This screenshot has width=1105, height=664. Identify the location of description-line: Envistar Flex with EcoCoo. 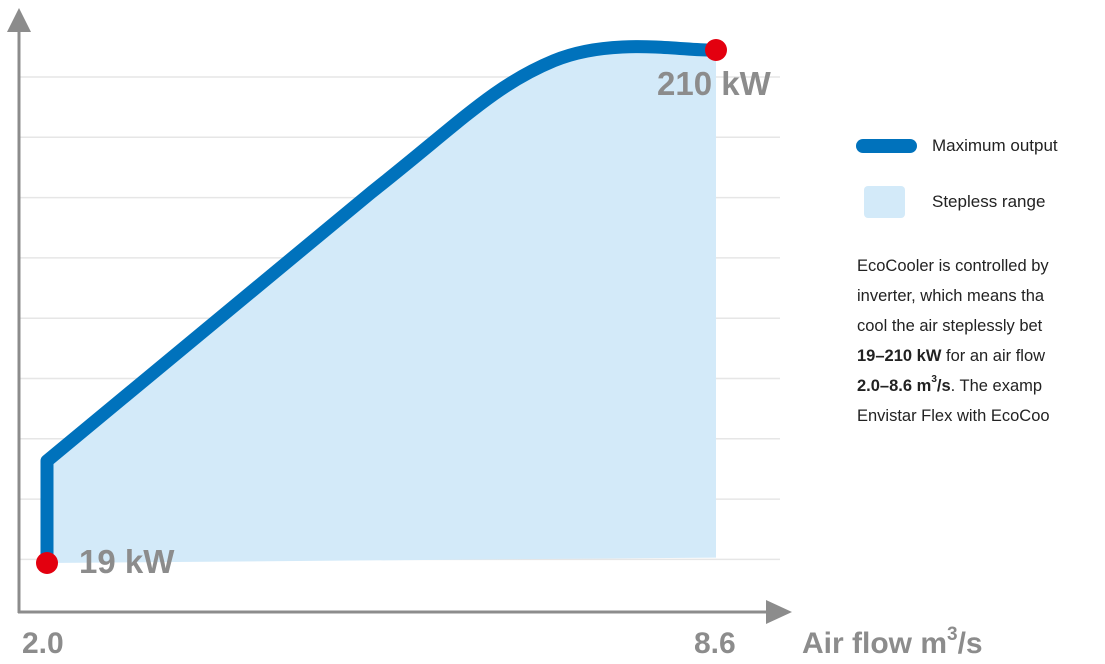
(953, 416).